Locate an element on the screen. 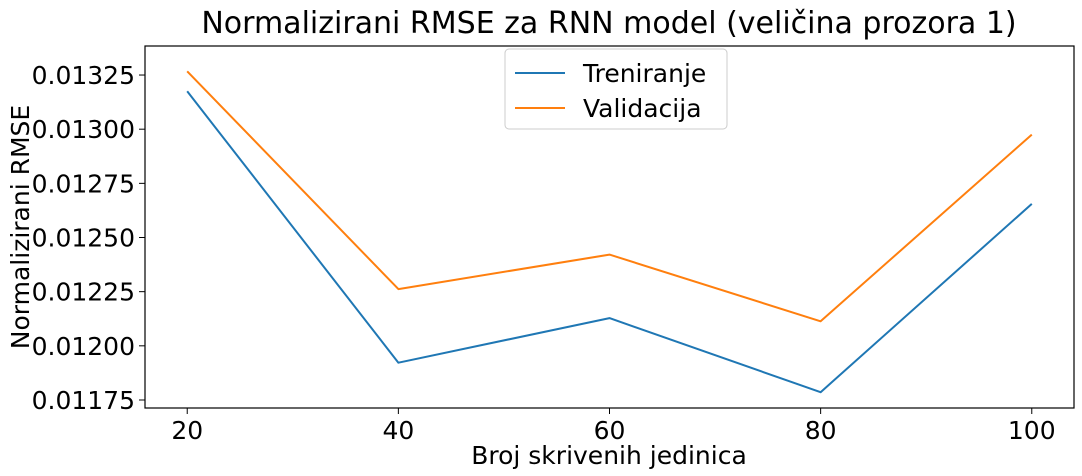 This screenshot has height=476, width=1082. x-tick-label: 20 is located at coordinates (187, 430).